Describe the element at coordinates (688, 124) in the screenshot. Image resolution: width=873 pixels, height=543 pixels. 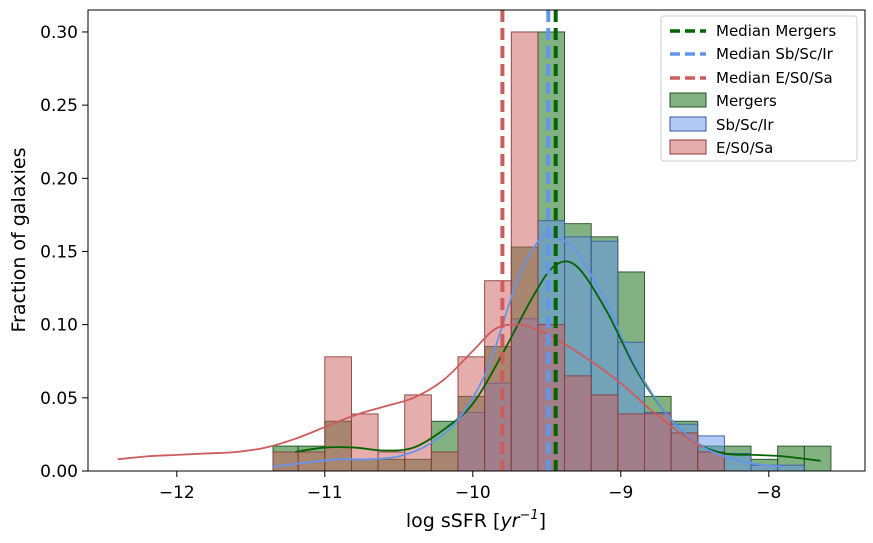
I see `legend-swatch-sb` at that location.